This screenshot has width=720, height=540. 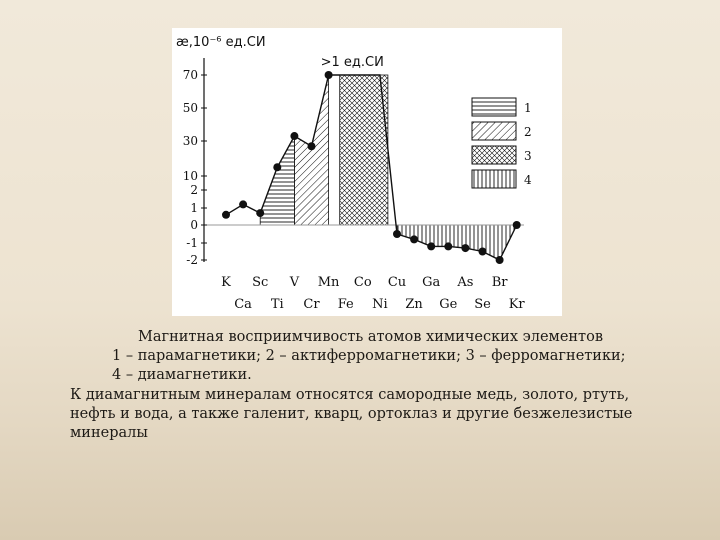 I want to click on peak-annotation: >1 ед.СИ, so click(x=352, y=62).